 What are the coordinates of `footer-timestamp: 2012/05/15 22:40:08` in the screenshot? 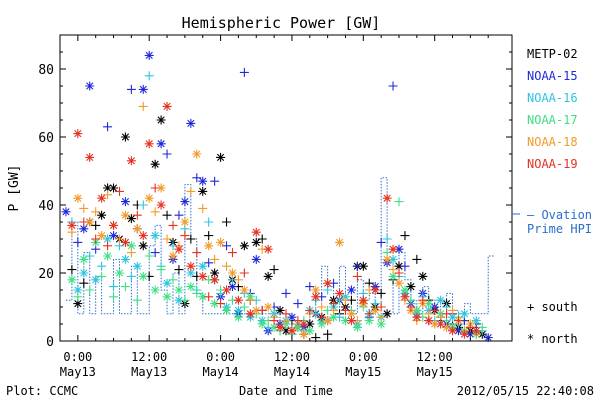 It's located at (525, 391).